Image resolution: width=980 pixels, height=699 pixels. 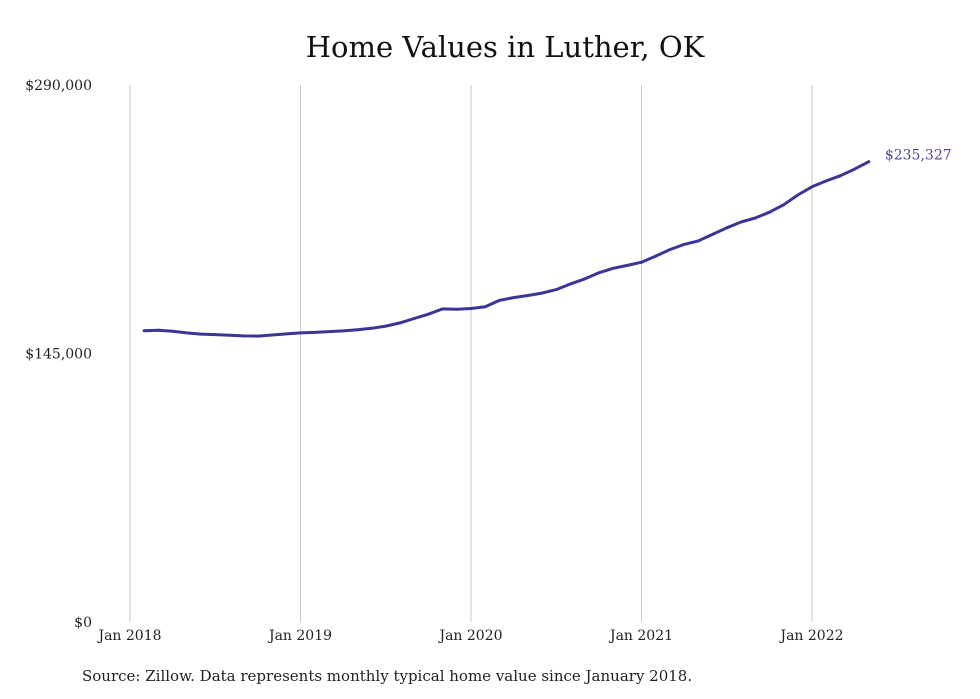 What do you see at coordinates (505, 47) in the screenshot?
I see `chart-title: Home Values in Luther, OK` at bounding box center [505, 47].